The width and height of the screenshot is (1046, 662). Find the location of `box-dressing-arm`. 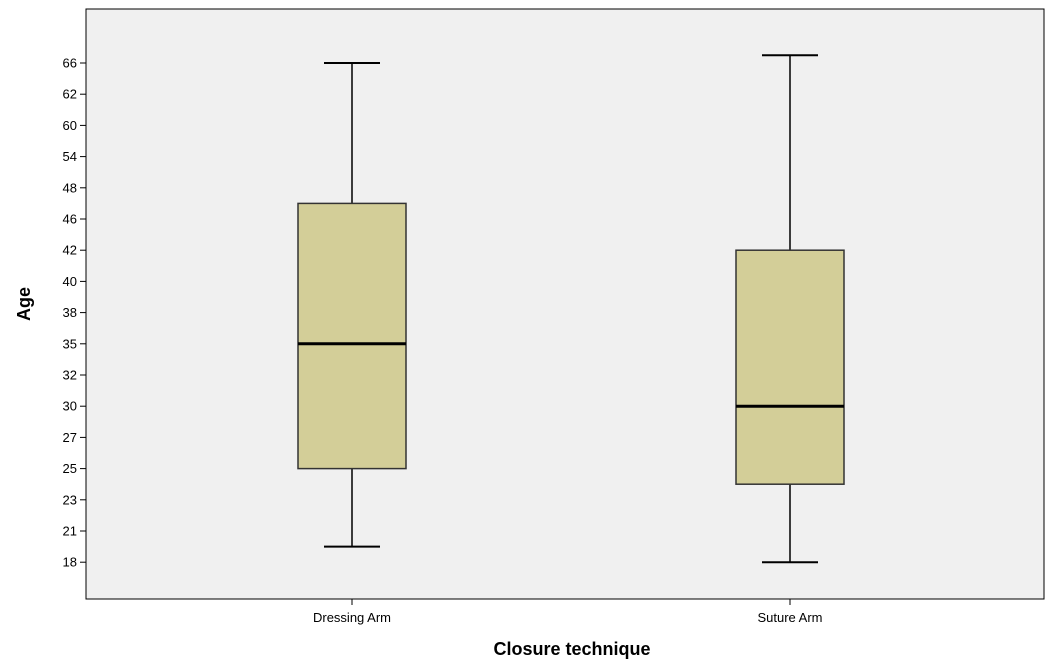

box-dressing-arm is located at coordinates (352, 305).